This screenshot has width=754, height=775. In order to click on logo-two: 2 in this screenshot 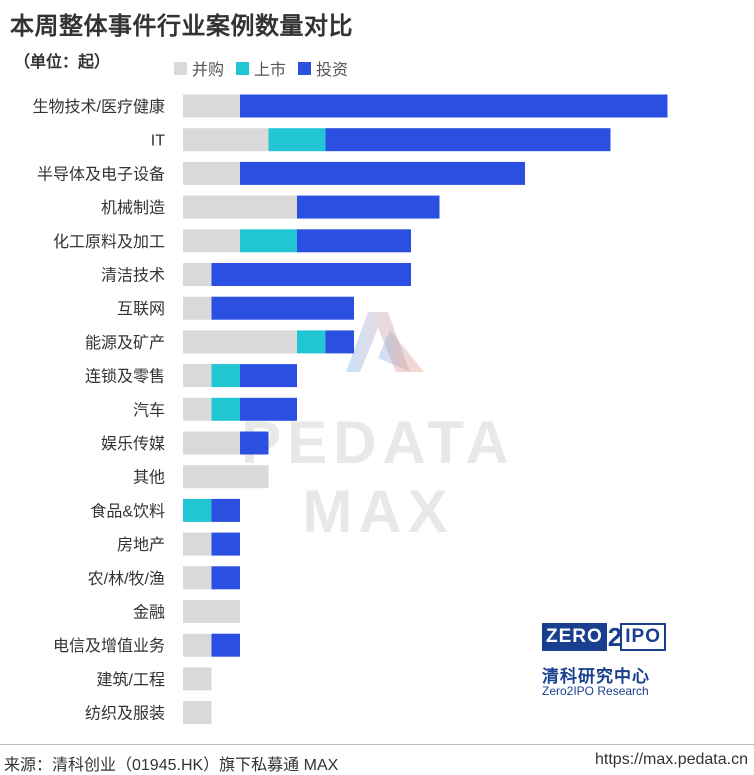, I will do `click(615, 637)`.